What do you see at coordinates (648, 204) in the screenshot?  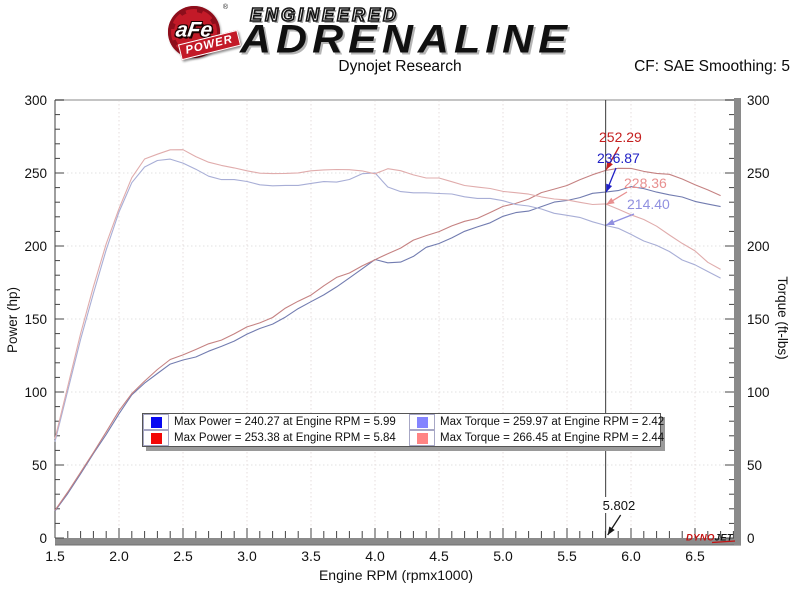 I see `cursor-callout-214.40: 214.40` at bounding box center [648, 204].